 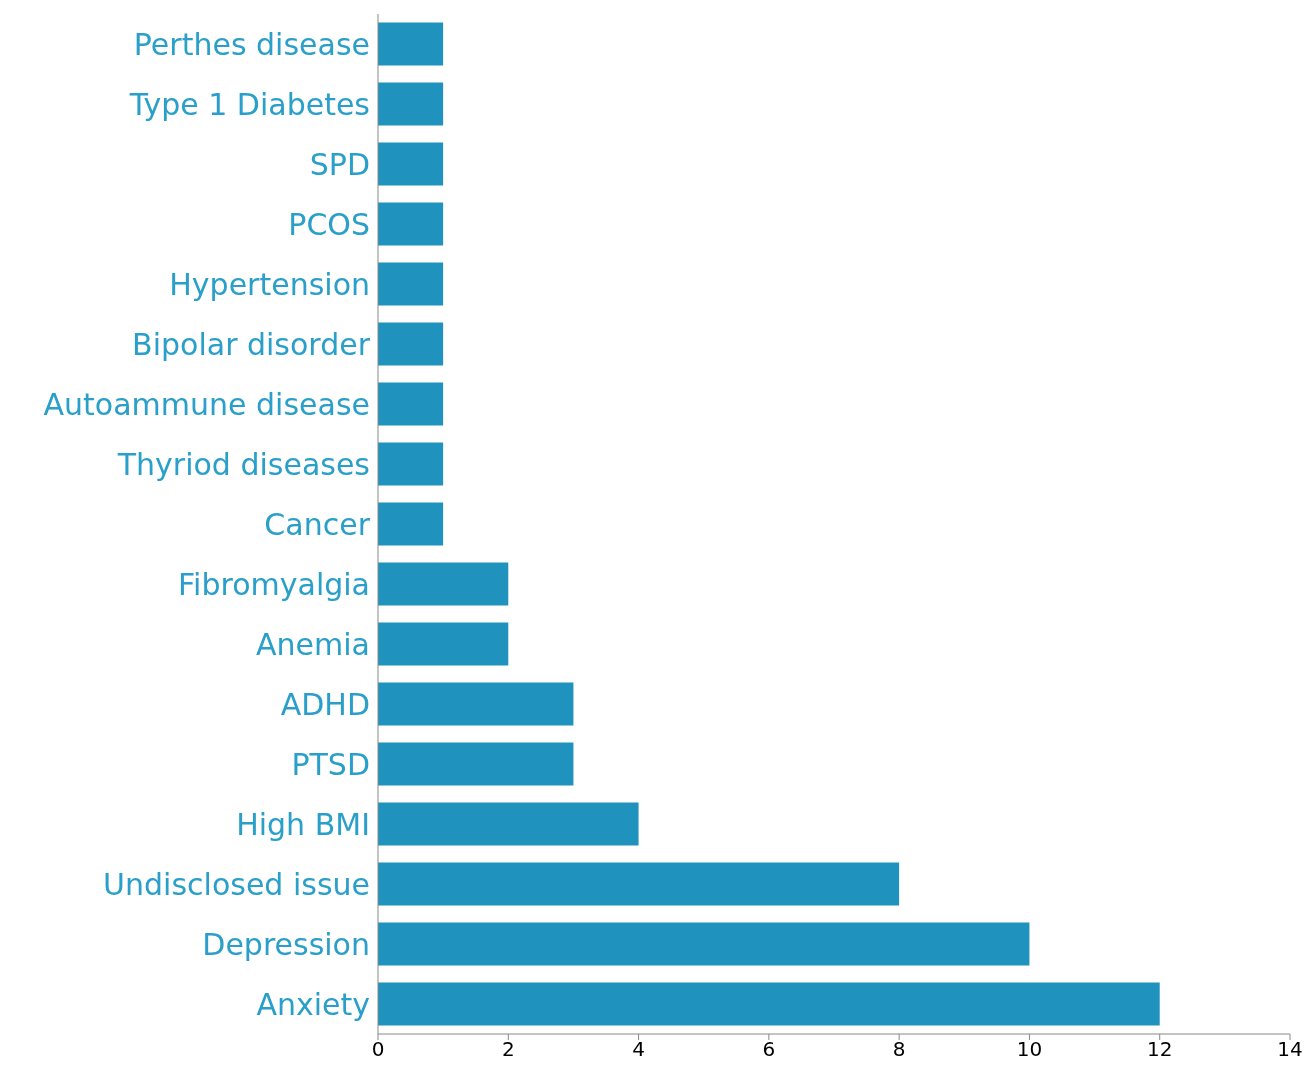 What do you see at coordinates (251, 44) in the screenshot?
I see `y-tick-label: Perthes disease` at bounding box center [251, 44].